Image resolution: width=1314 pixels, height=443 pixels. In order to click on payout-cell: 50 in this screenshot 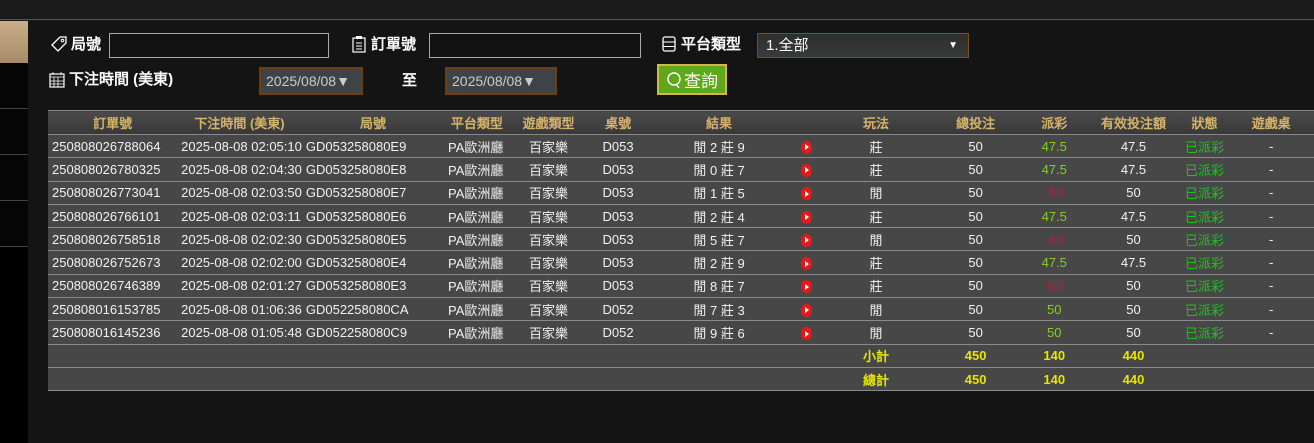, I will do `click(1054, 309)`.